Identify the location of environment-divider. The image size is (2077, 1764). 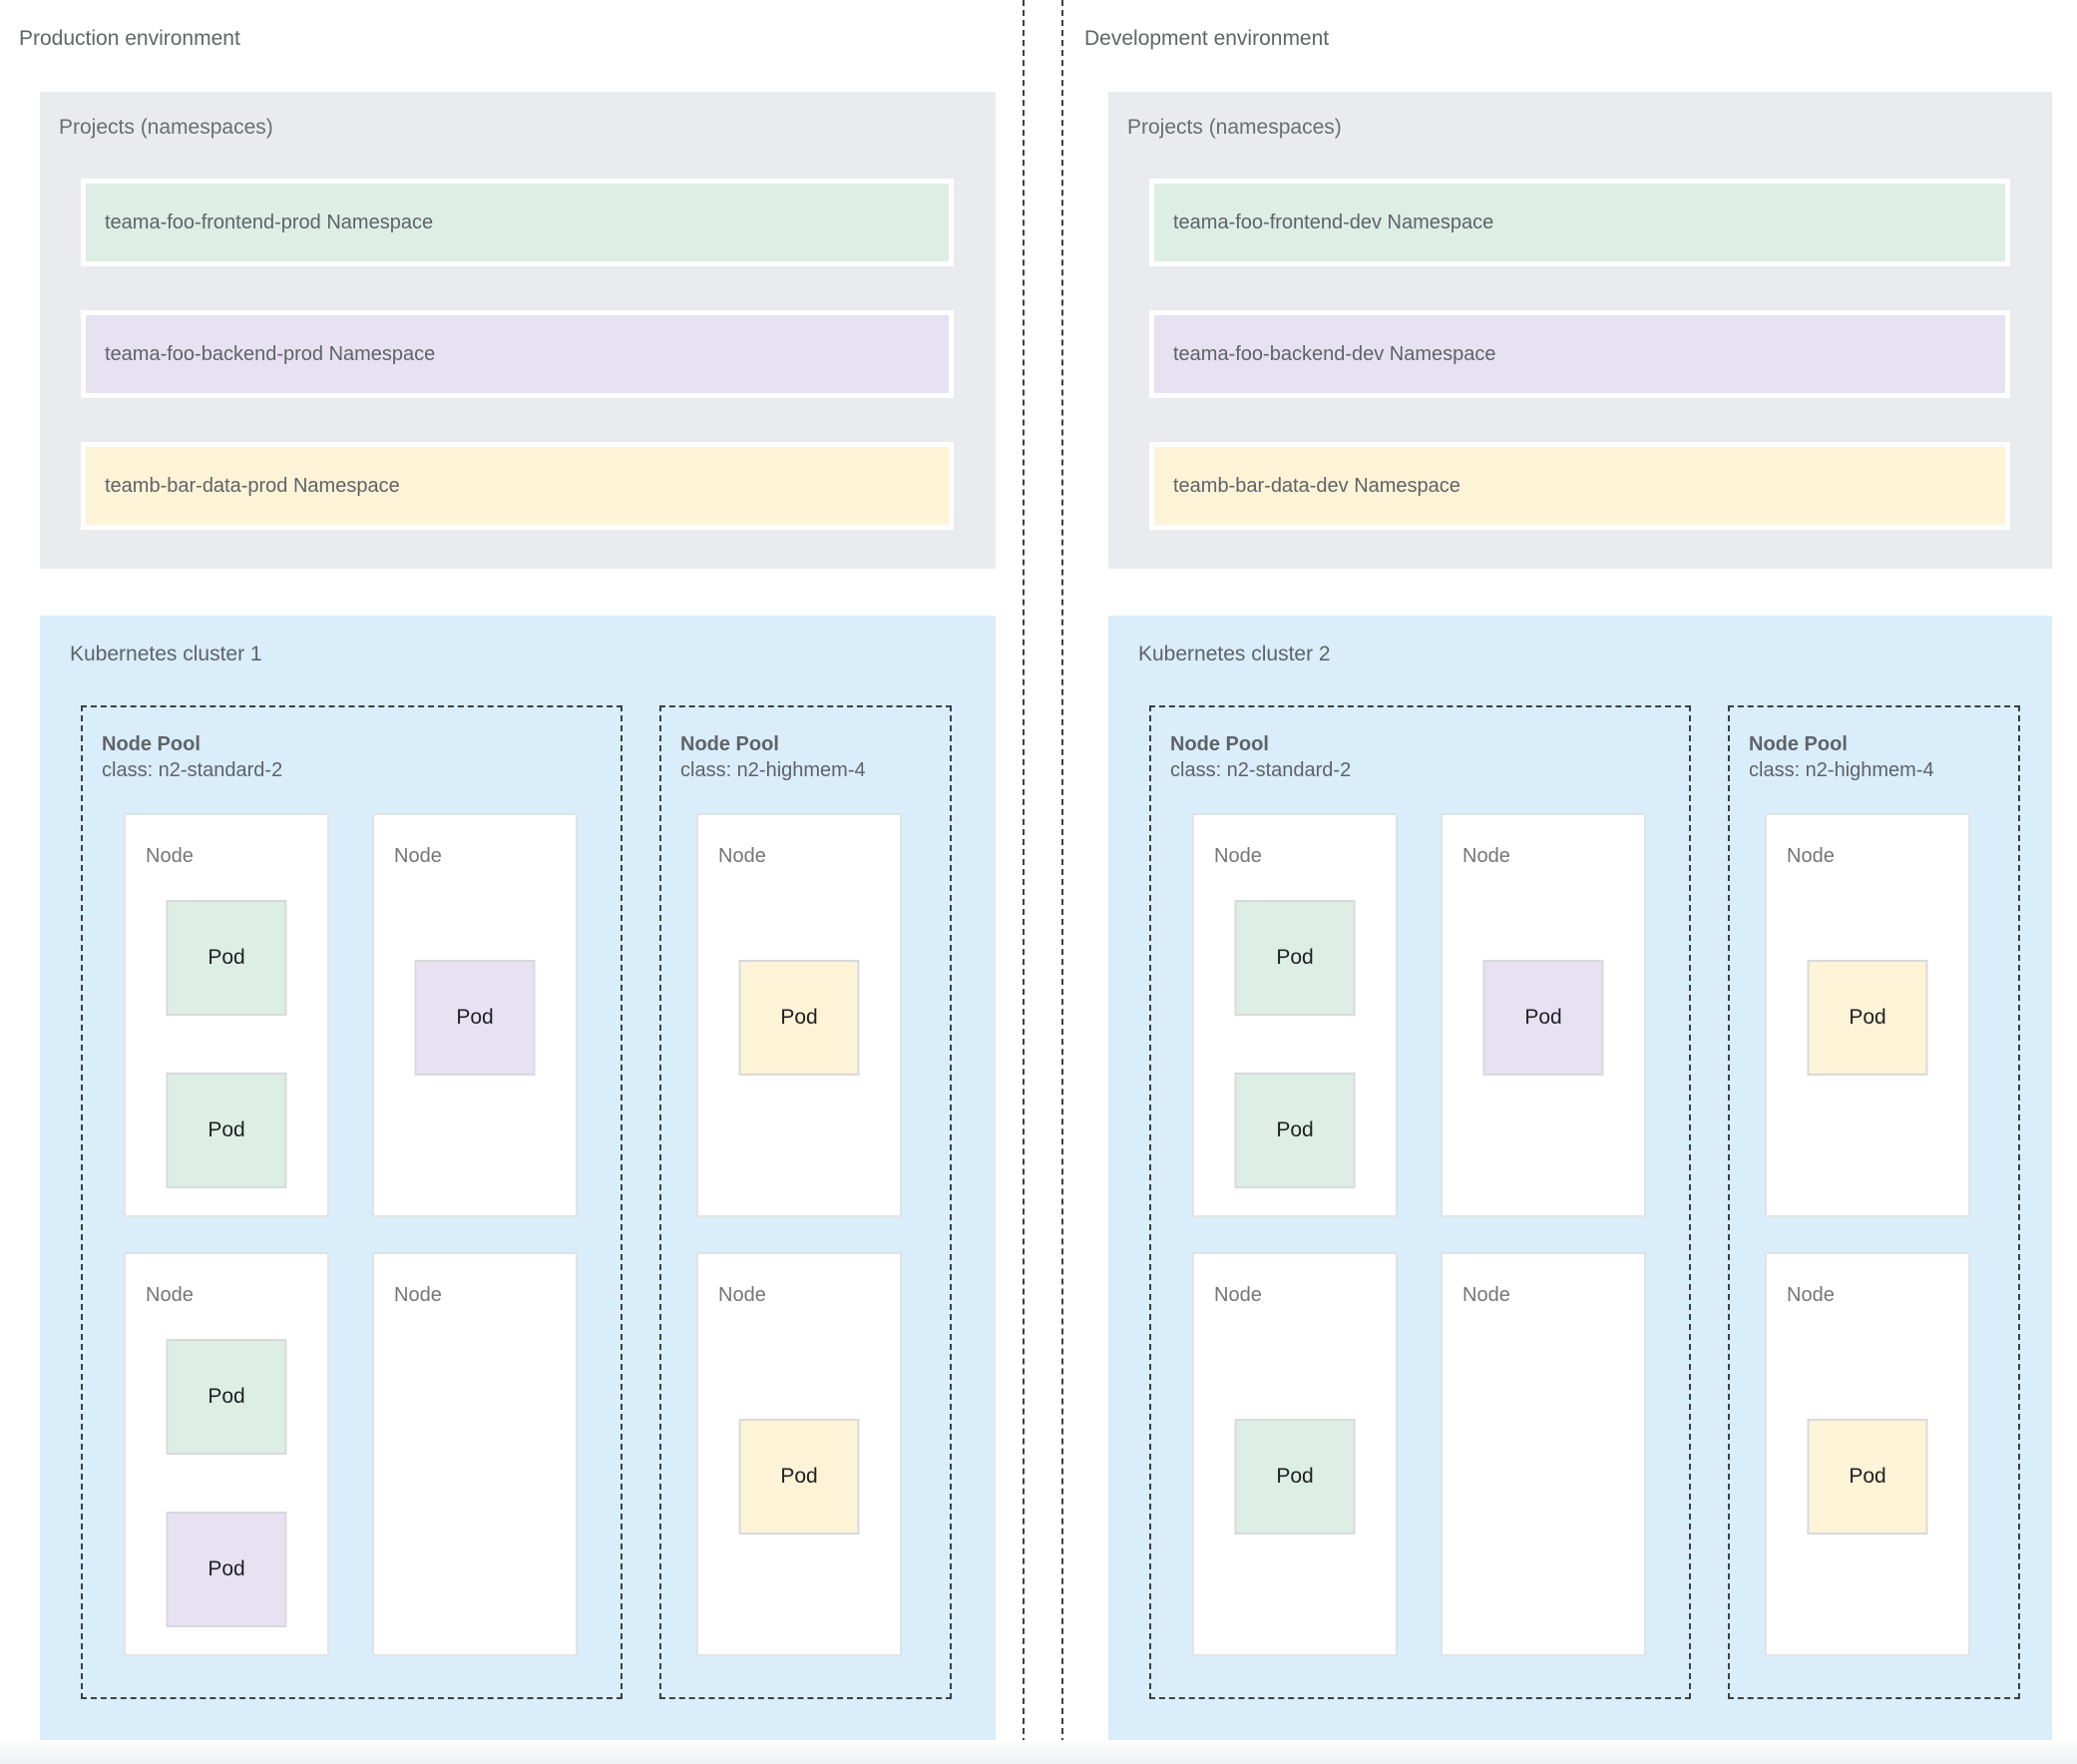
(1043, 882).